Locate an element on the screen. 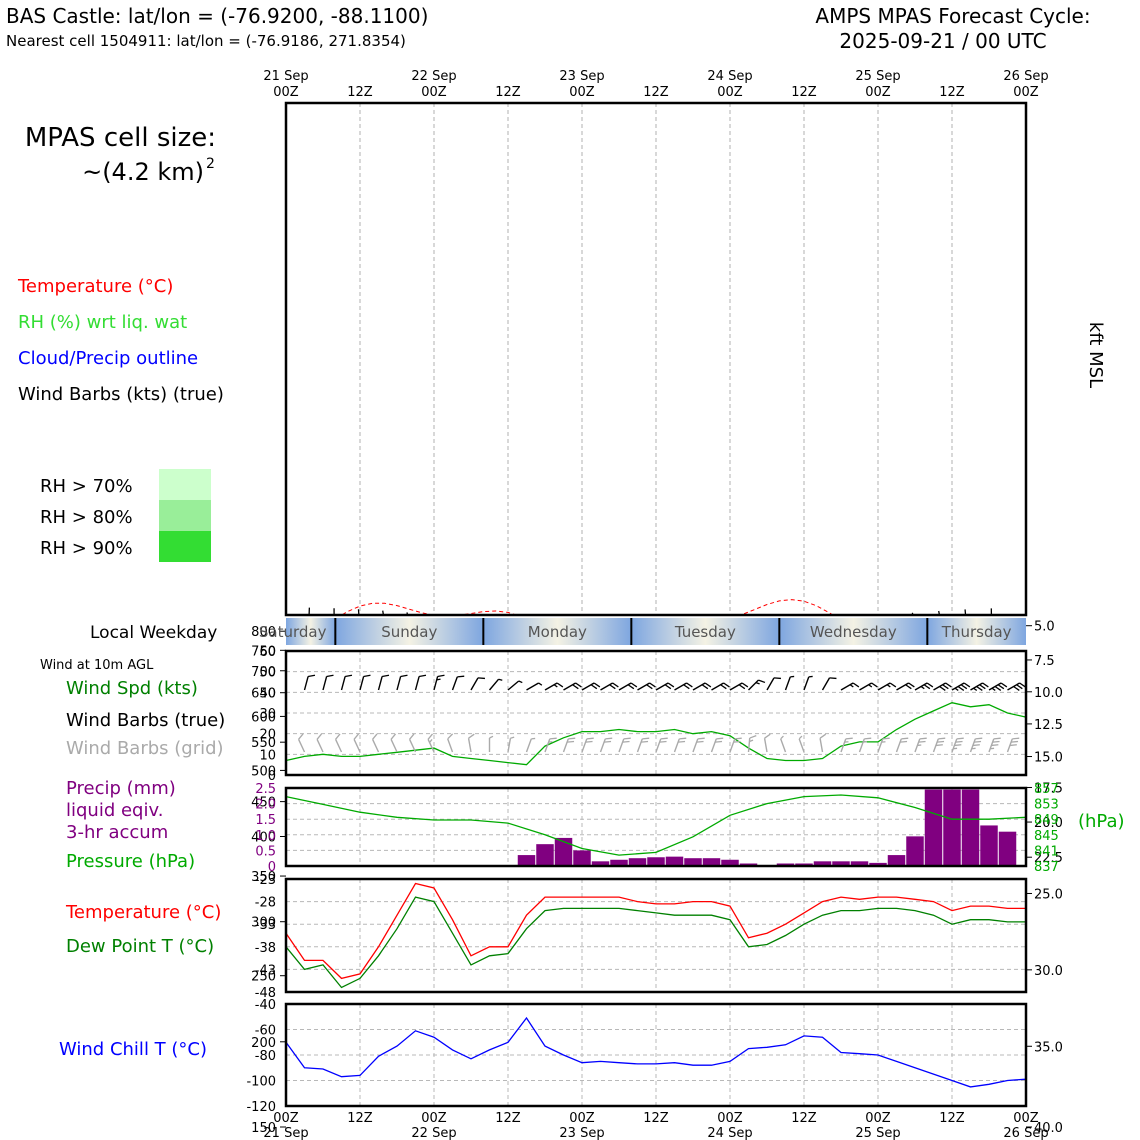  top-date-label: 26 Sep is located at coordinates (1025, 76).